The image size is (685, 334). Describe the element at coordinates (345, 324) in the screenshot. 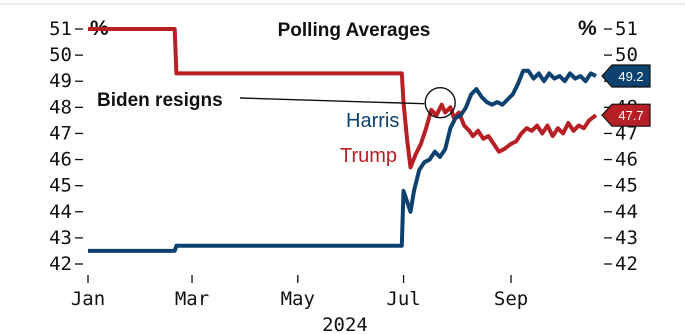

I see `x-axis-title: 2024` at that location.